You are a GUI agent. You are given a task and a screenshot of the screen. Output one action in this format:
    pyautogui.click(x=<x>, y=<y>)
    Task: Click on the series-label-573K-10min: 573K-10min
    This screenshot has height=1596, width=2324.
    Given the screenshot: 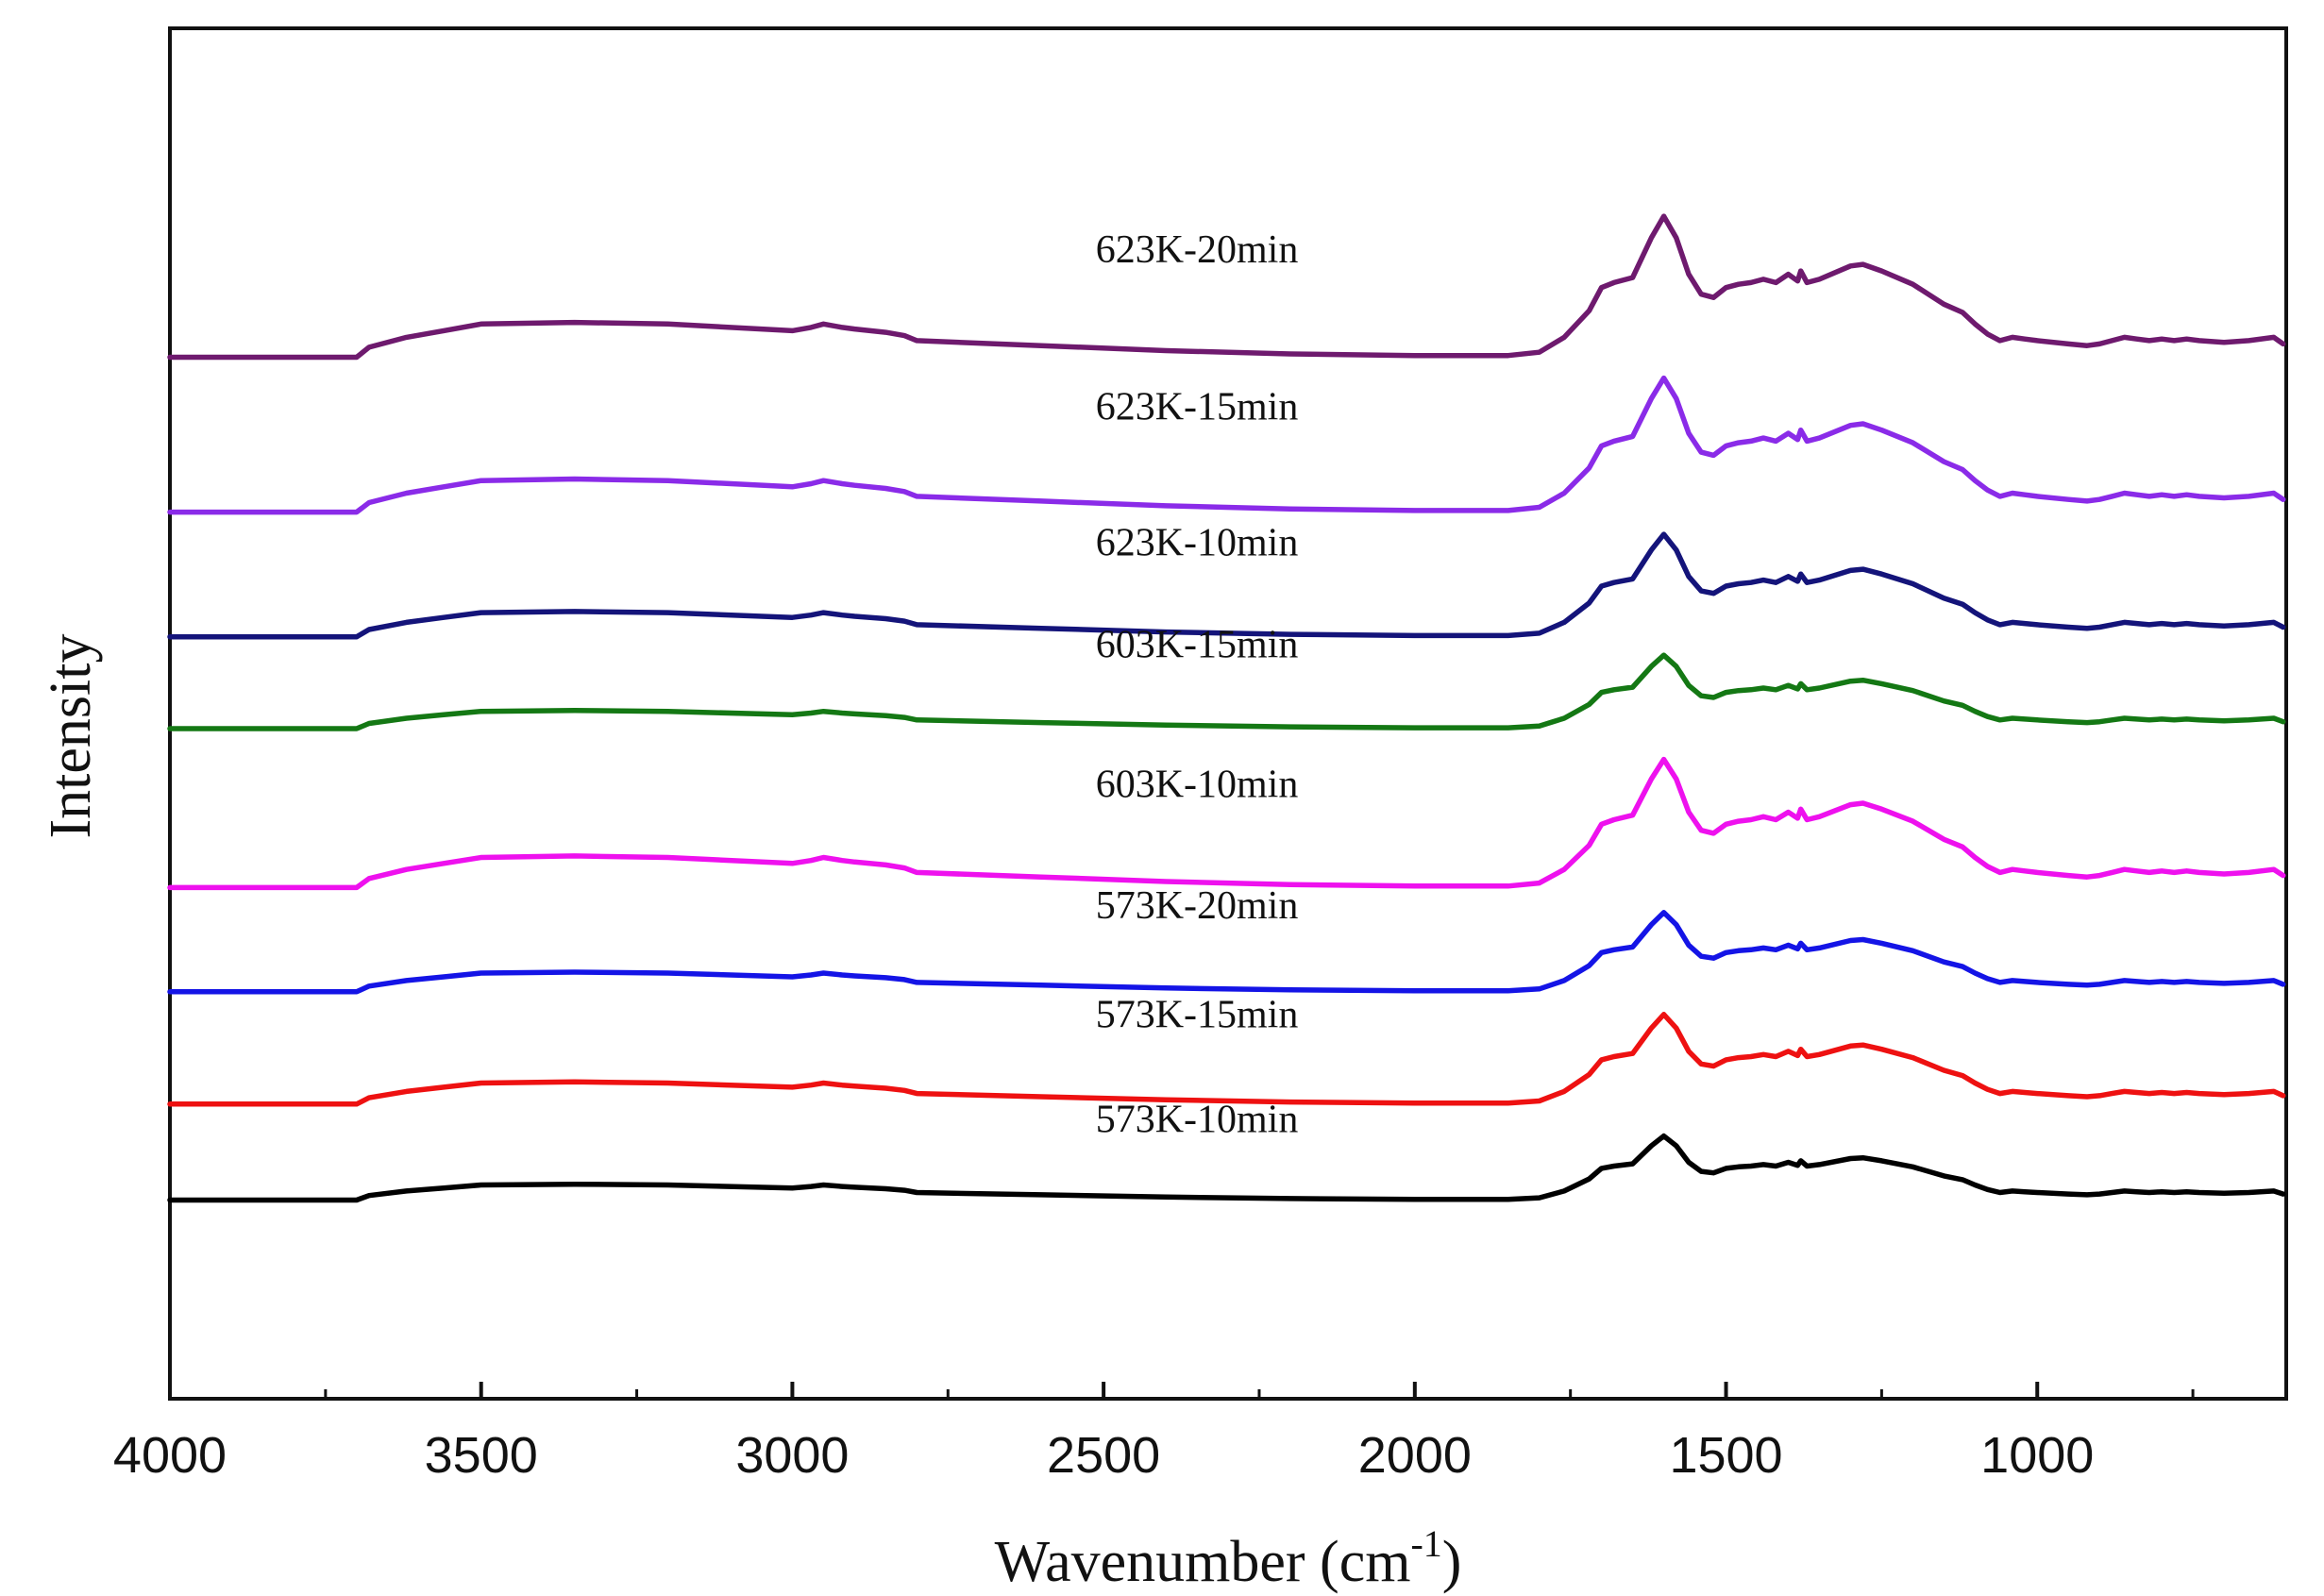 What is the action you would take?
    pyautogui.click(x=1197, y=1120)
    